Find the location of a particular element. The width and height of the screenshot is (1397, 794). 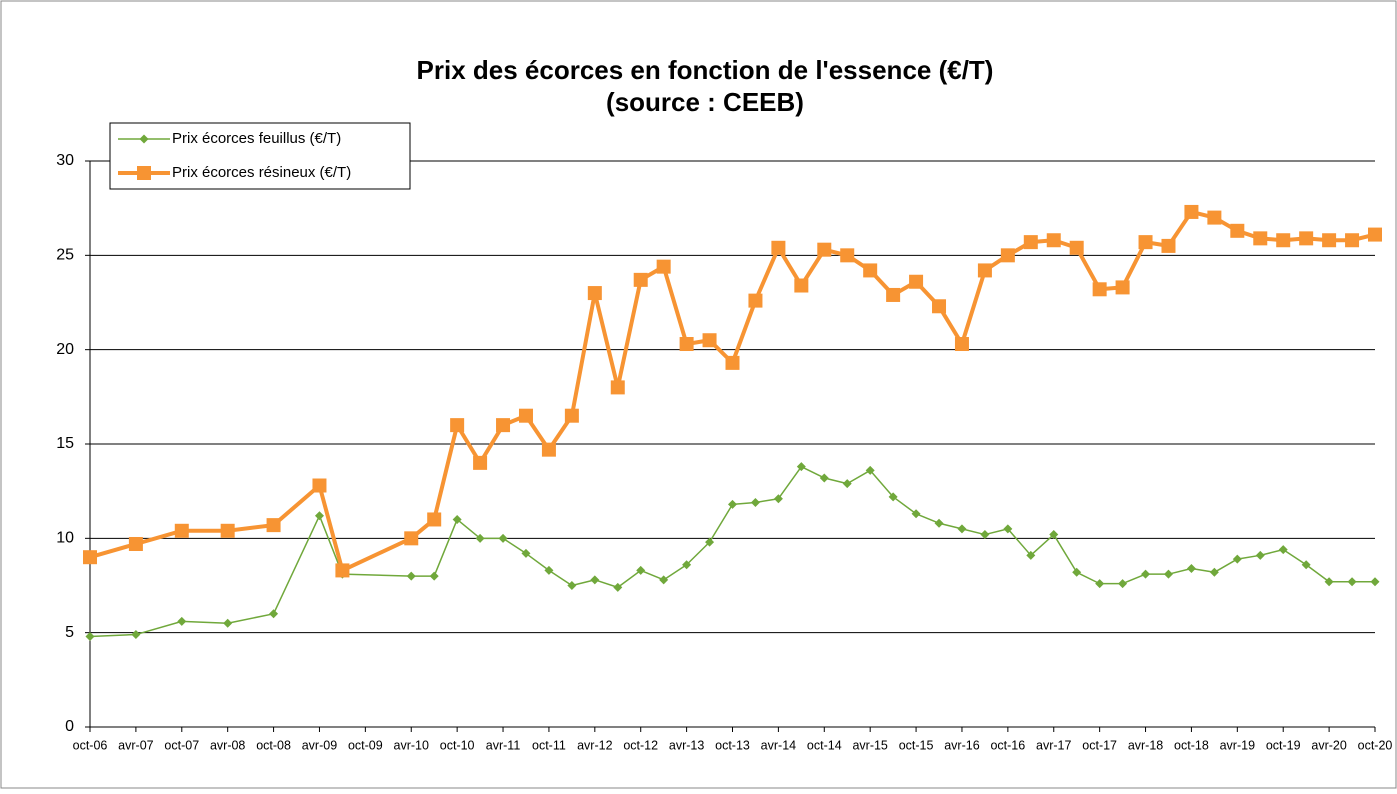

legend-box is located at coordinates (260, 156).